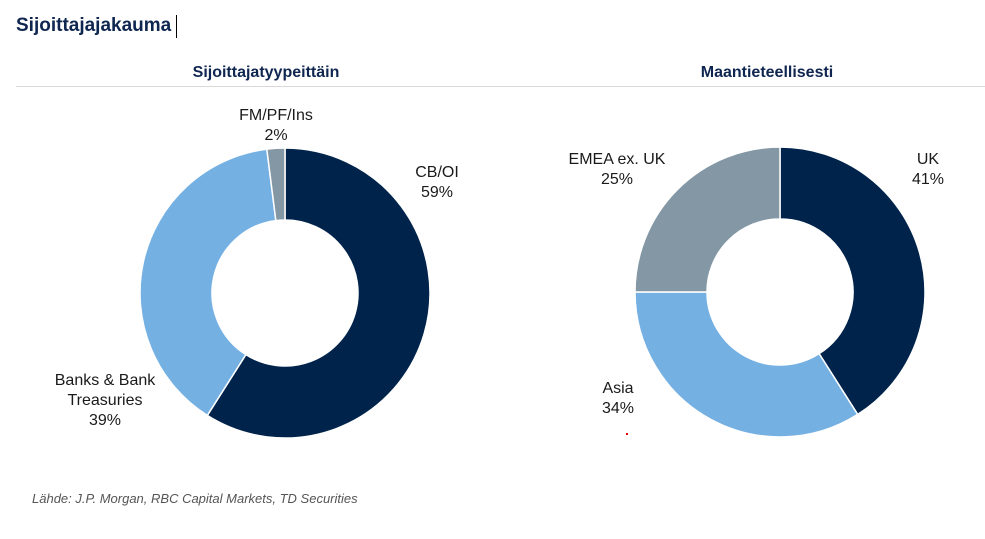  What do you see at coordinates (617, 169) in the screenshot?
I see `slice-label-emea-ex-uk: EMEA ex. UK 25%` at bounding box center [617, 169].